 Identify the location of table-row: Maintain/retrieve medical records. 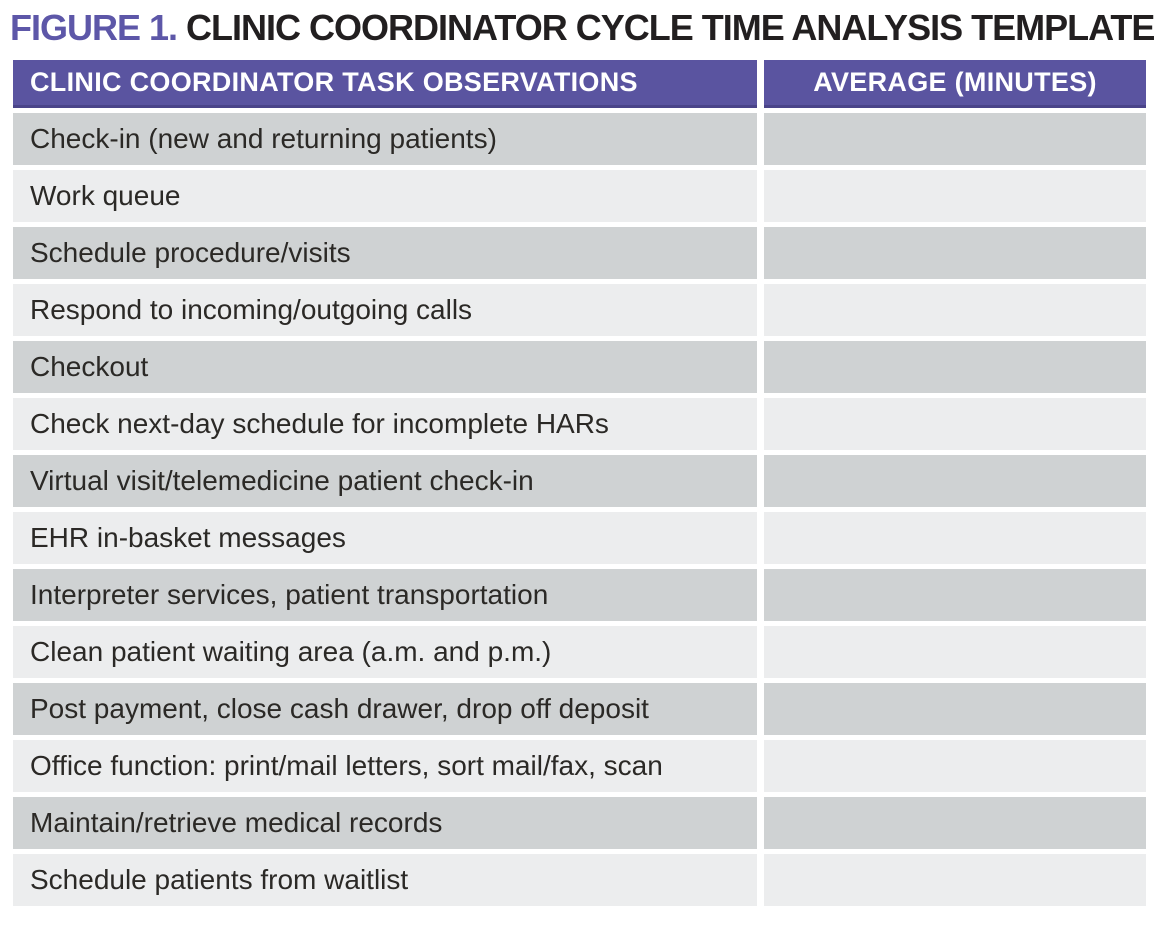
(579, 823).